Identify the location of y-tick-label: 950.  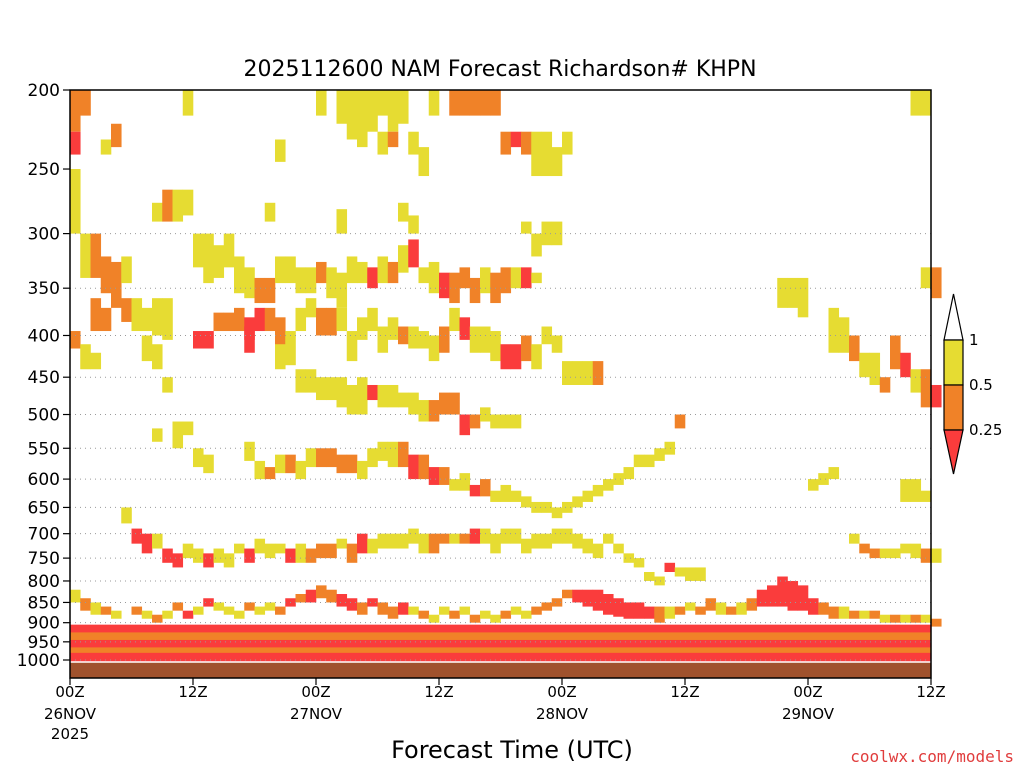
(44, 643).